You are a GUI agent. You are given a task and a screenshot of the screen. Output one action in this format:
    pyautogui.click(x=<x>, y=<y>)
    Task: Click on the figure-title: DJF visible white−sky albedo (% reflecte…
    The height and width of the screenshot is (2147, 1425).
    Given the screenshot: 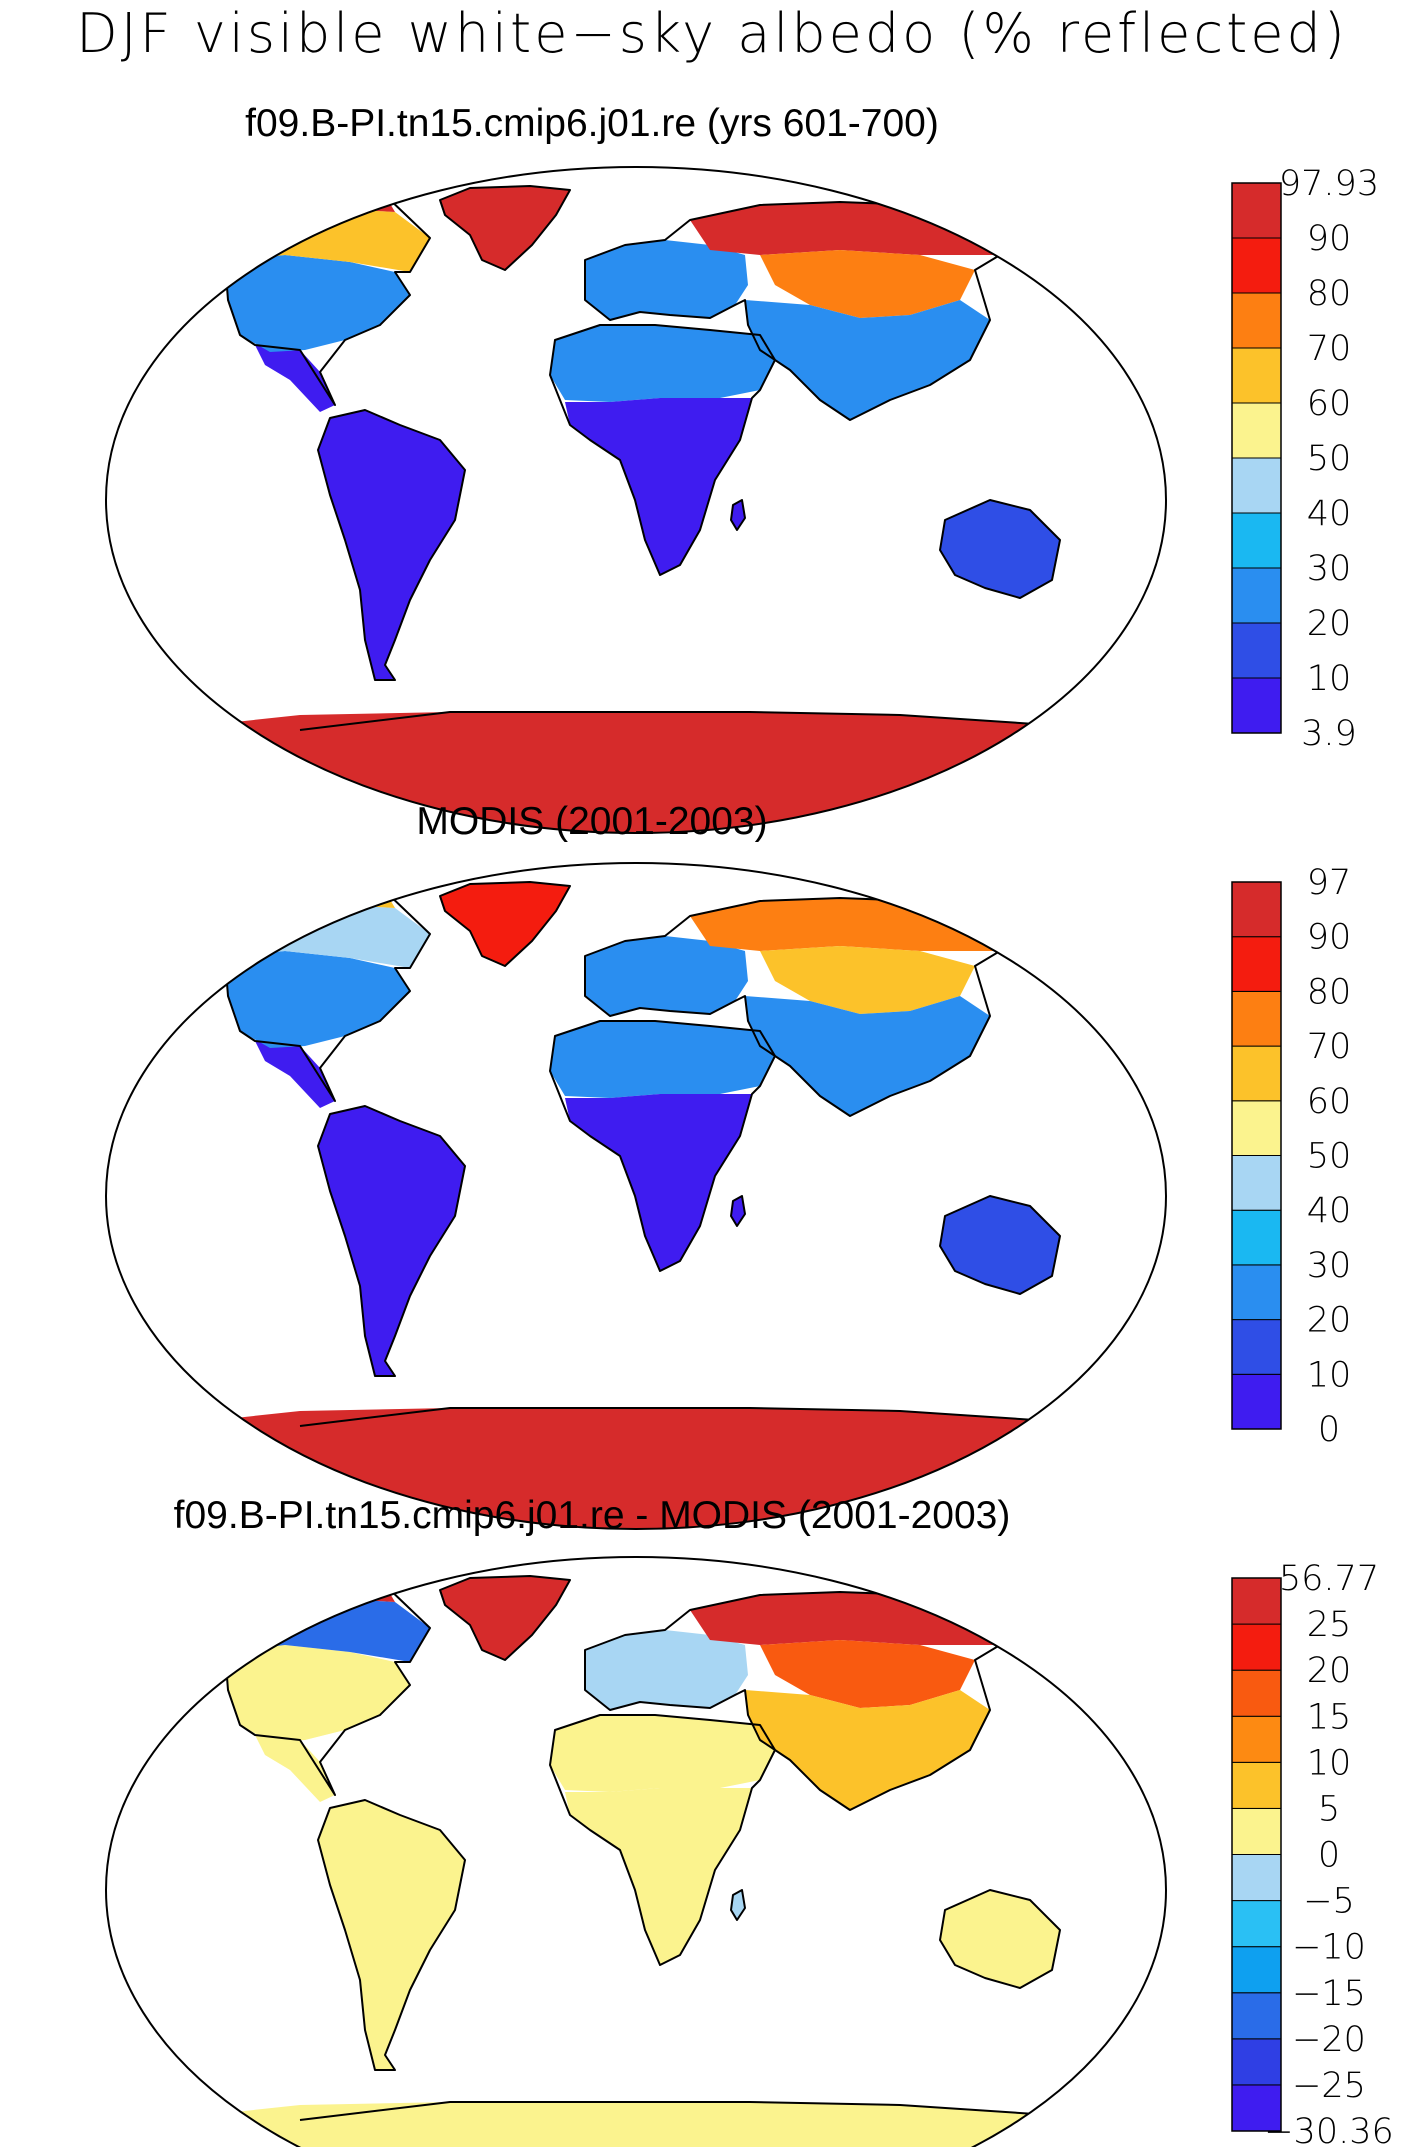 What is the action you would take?
    pyautogui.click(x=712, y=33)
    